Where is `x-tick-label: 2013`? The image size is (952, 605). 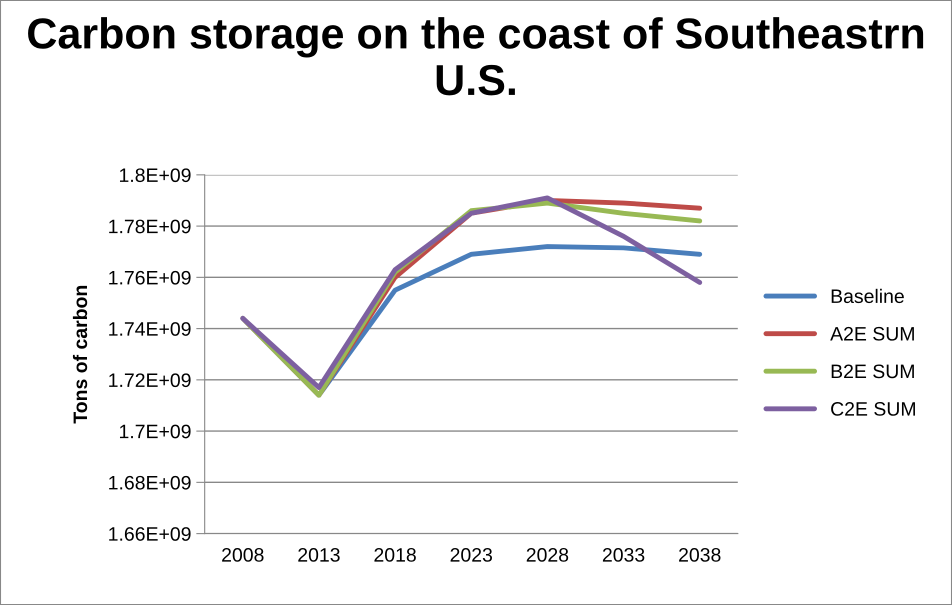
x-tick-label: 2013 is located at coordinates (319, 555).